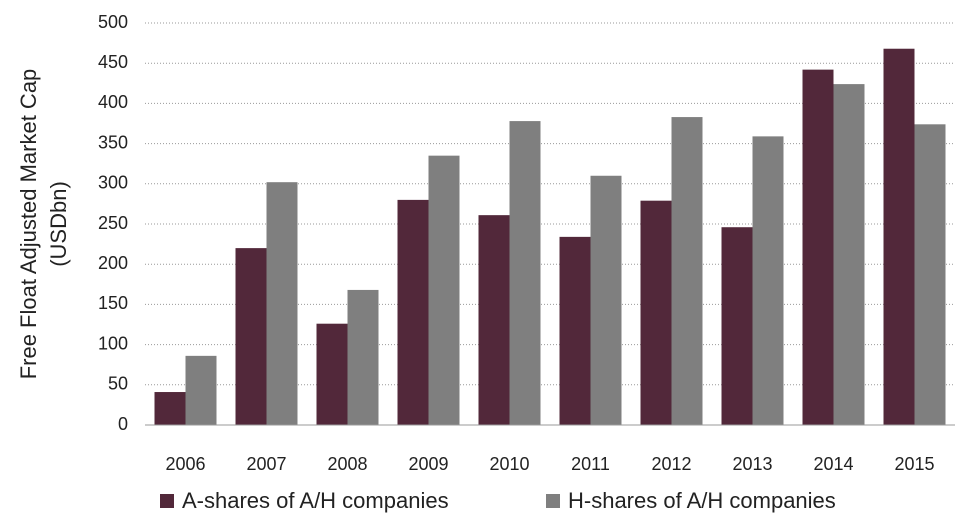  I want to click on x-tick-label: 2011, so click(590, 464).